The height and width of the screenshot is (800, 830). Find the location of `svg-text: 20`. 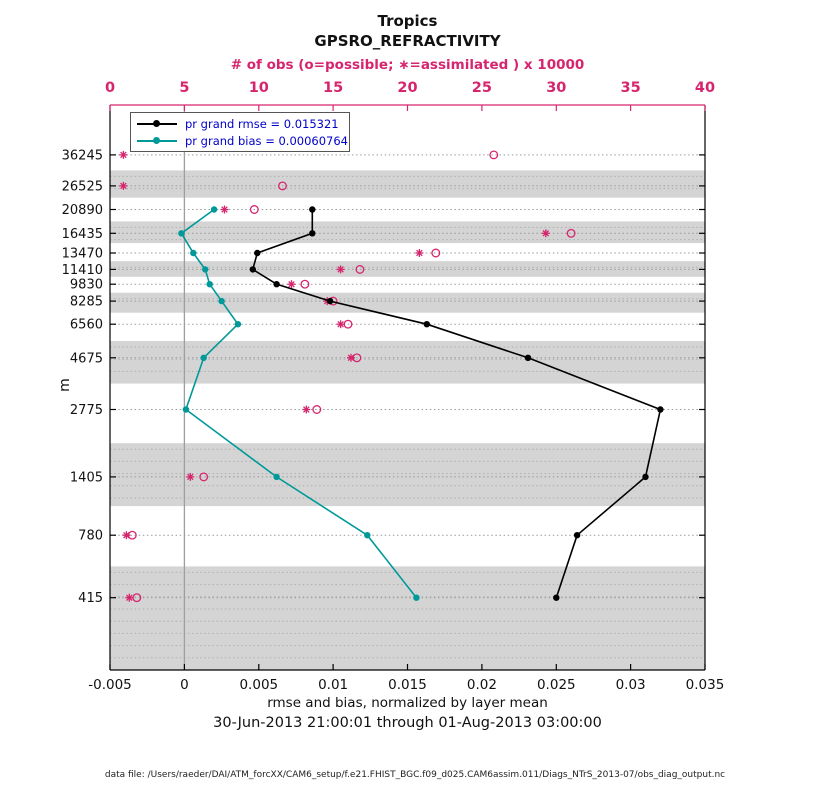

svg-text: 20 is located at coordinates (407, 88).